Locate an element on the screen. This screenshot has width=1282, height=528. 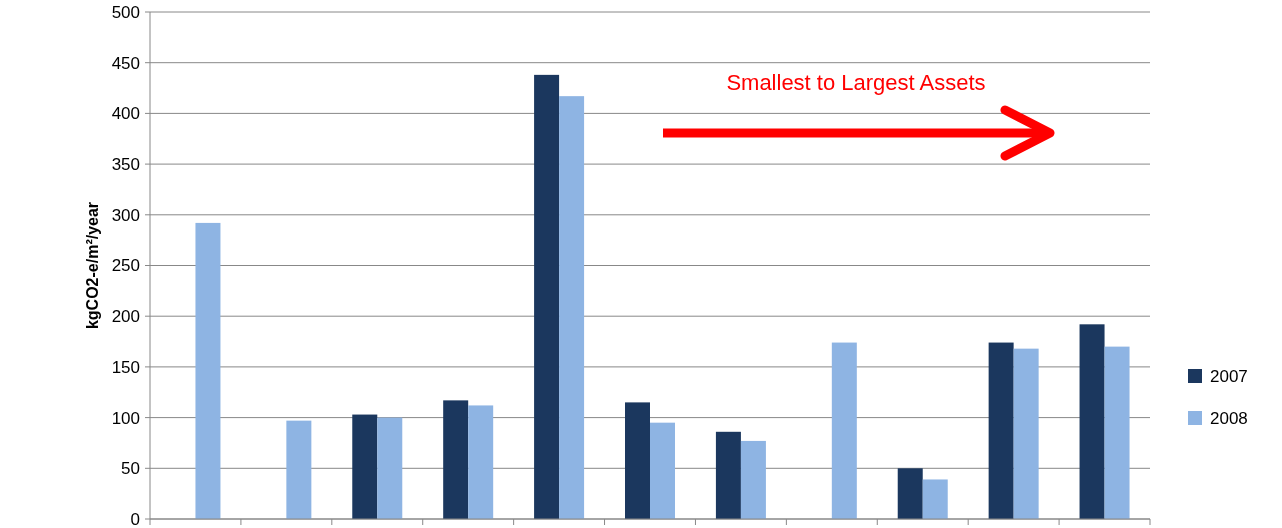
y-tick-label: 150 is located at coordinates (125, 367).